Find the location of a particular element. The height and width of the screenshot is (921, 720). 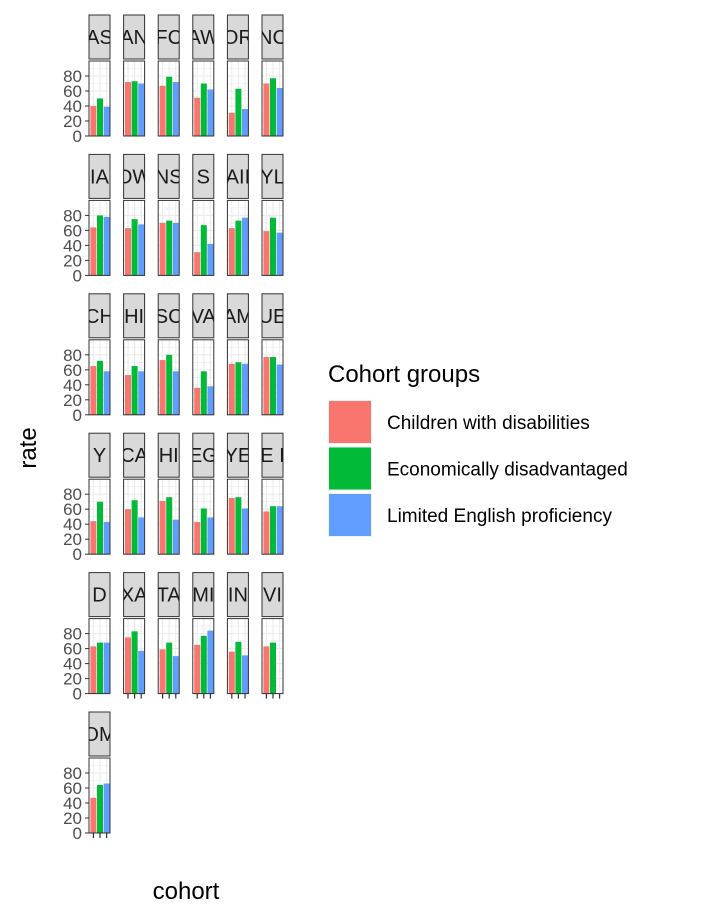

facet-panel: OR is located at coordinates (238, 75).